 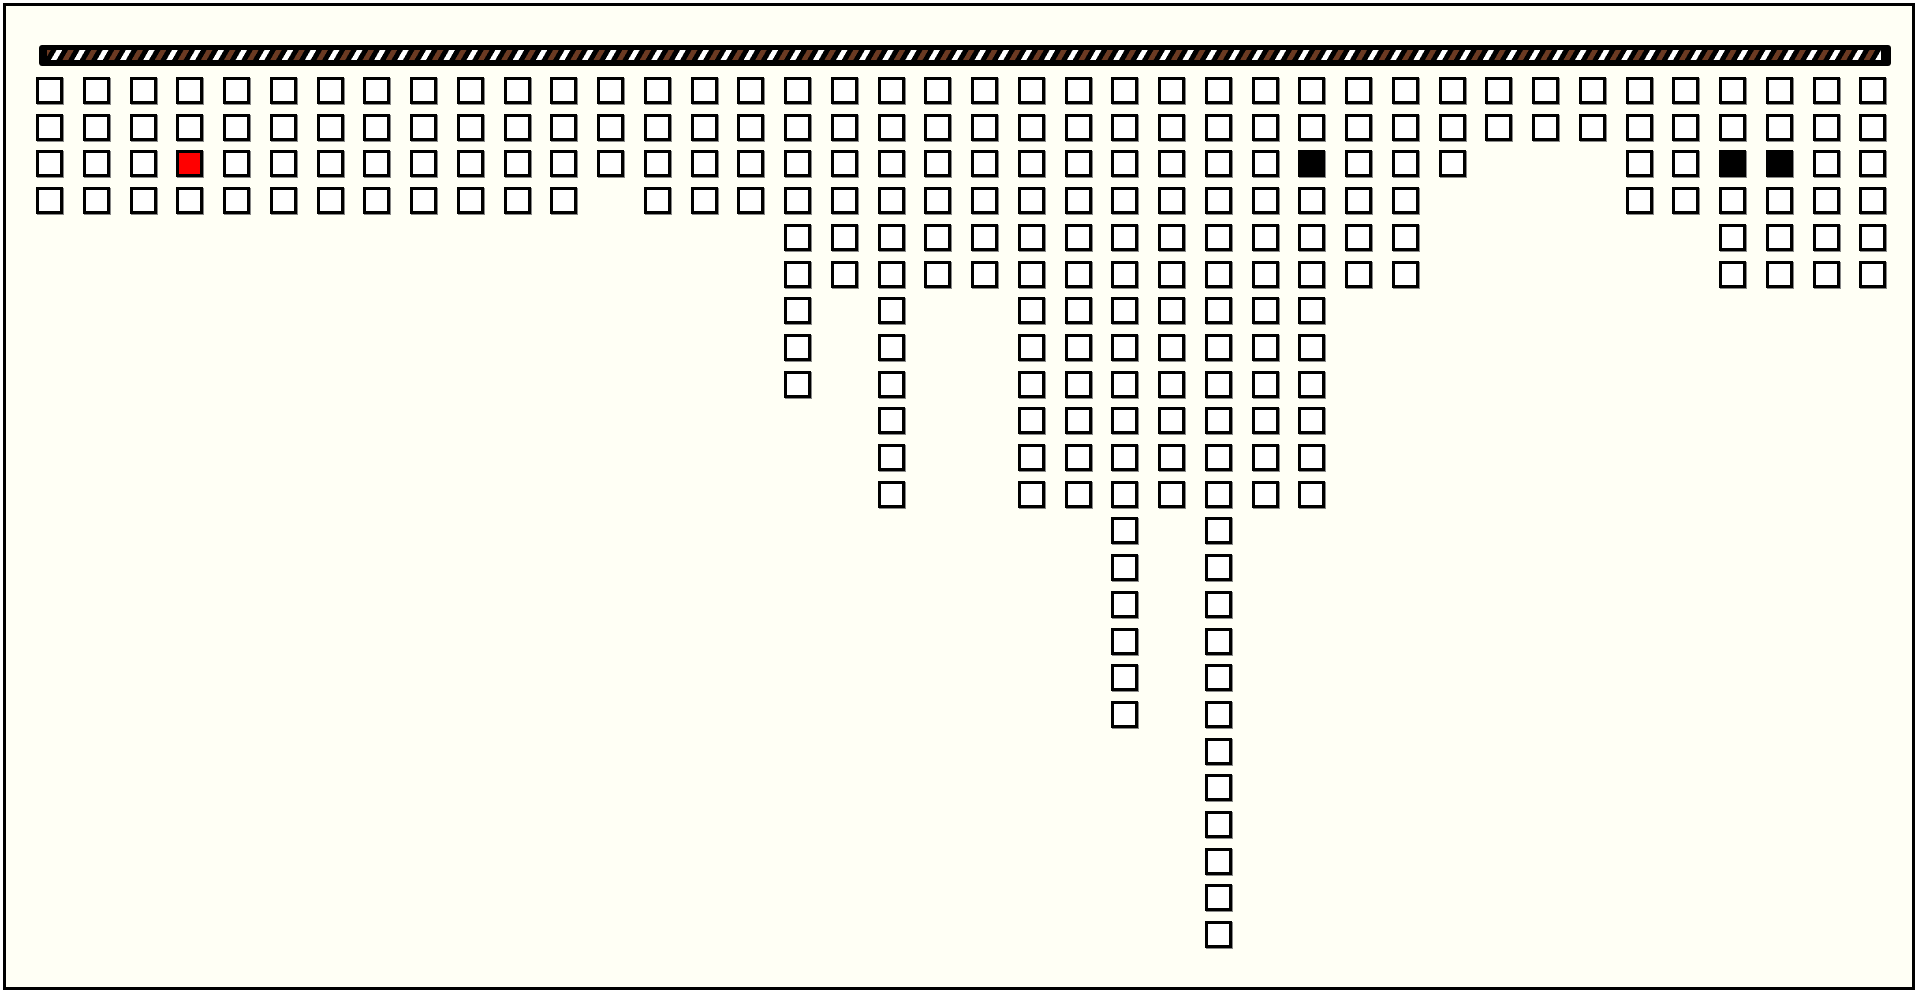 I want to click on cell-red, so click(x=190, y=164).